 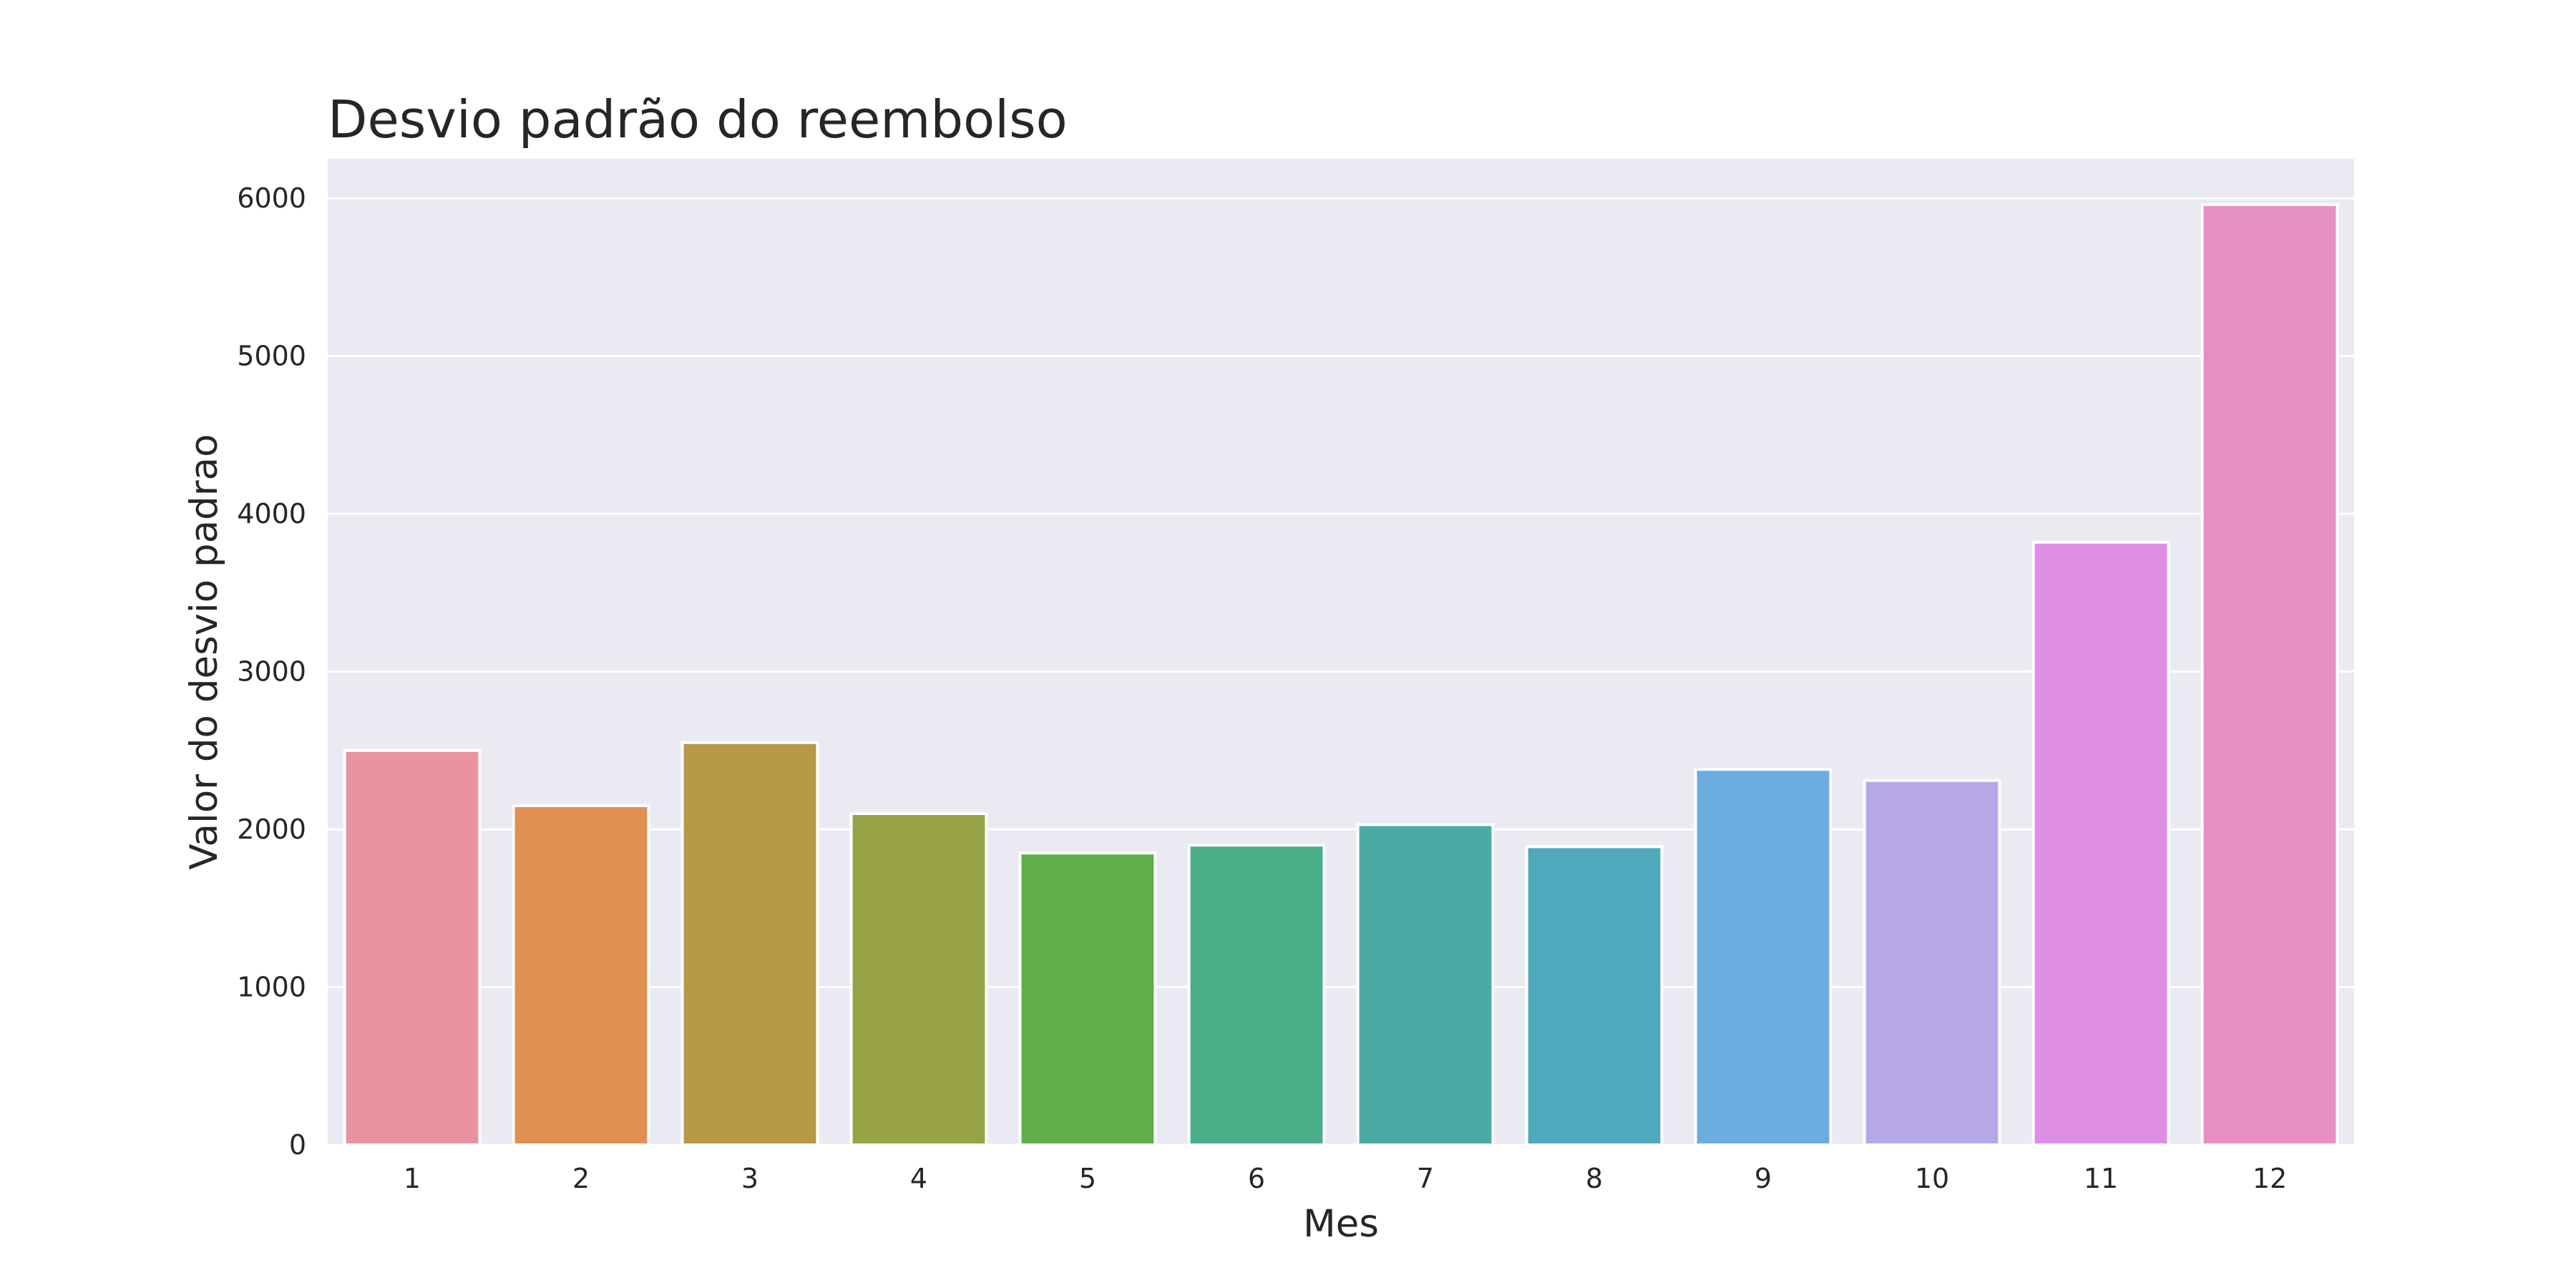 What do you see at coordinates (271, 356) in the screenshot?
I see `y-tick-label: 5000` at bounding box center [271, 356].